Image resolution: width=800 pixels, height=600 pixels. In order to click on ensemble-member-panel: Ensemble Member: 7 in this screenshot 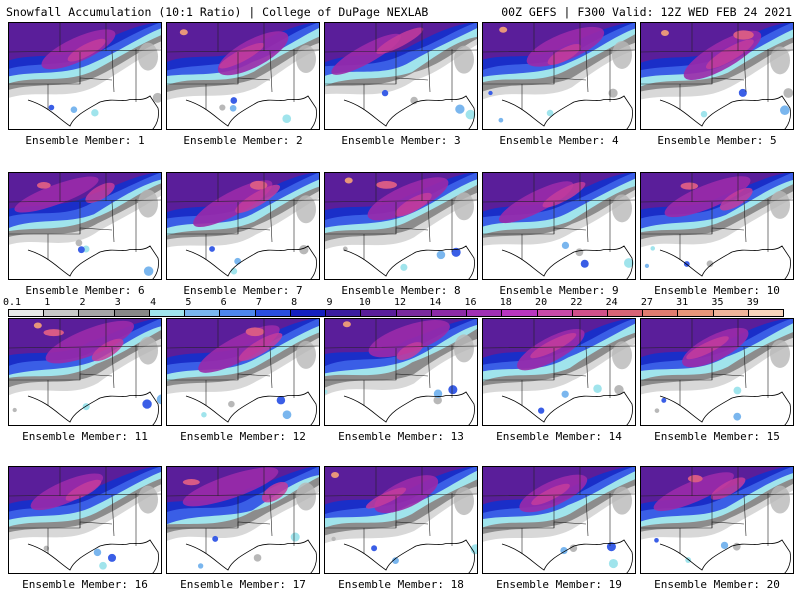, I will do `click(243, 234)`.